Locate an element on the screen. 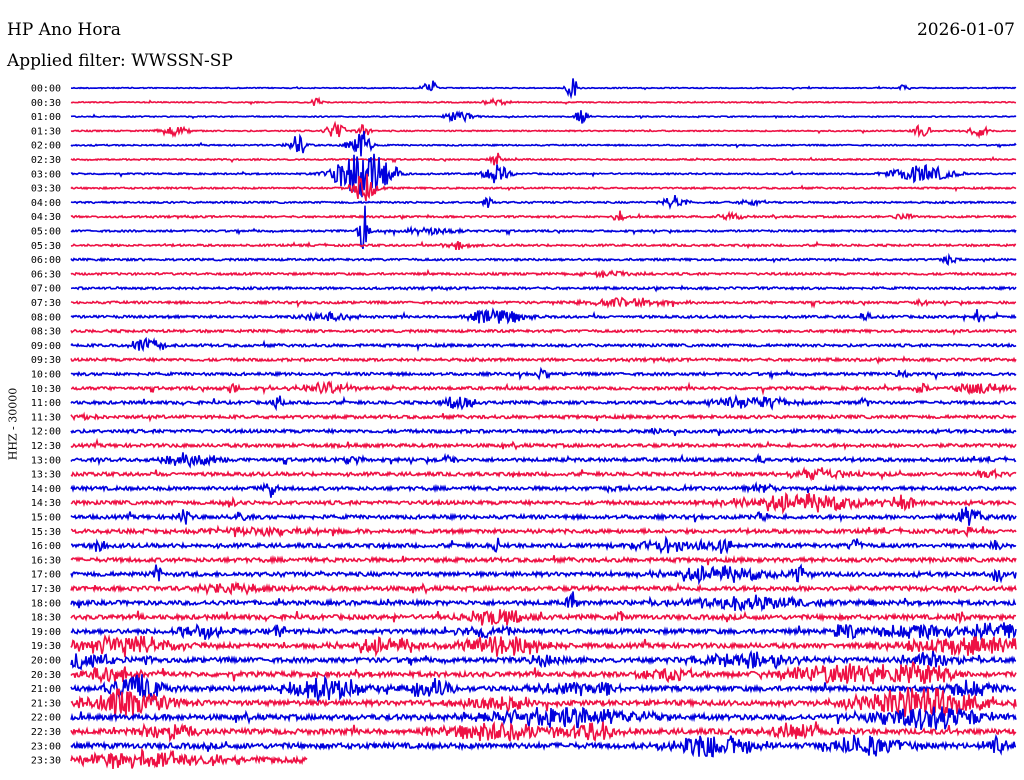 This screenshot has width=1024, height=780. hour-tick-label: 22:00 is located at coordinates (46, 718).